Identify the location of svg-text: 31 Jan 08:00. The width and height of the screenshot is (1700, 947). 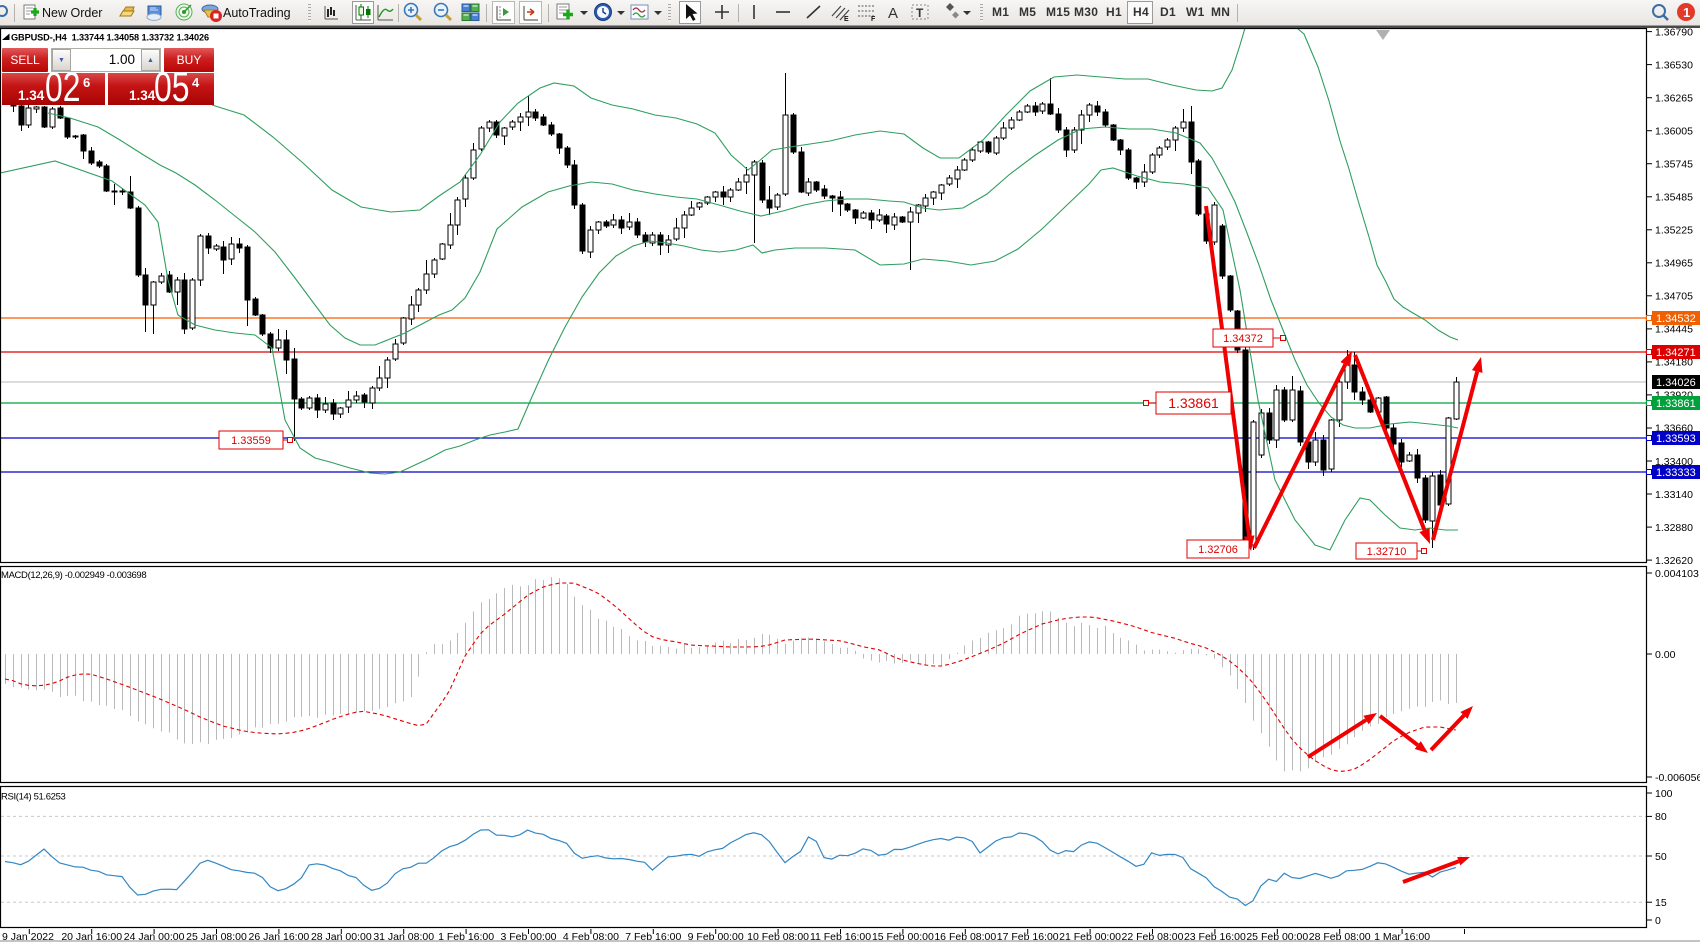
(403, 936).